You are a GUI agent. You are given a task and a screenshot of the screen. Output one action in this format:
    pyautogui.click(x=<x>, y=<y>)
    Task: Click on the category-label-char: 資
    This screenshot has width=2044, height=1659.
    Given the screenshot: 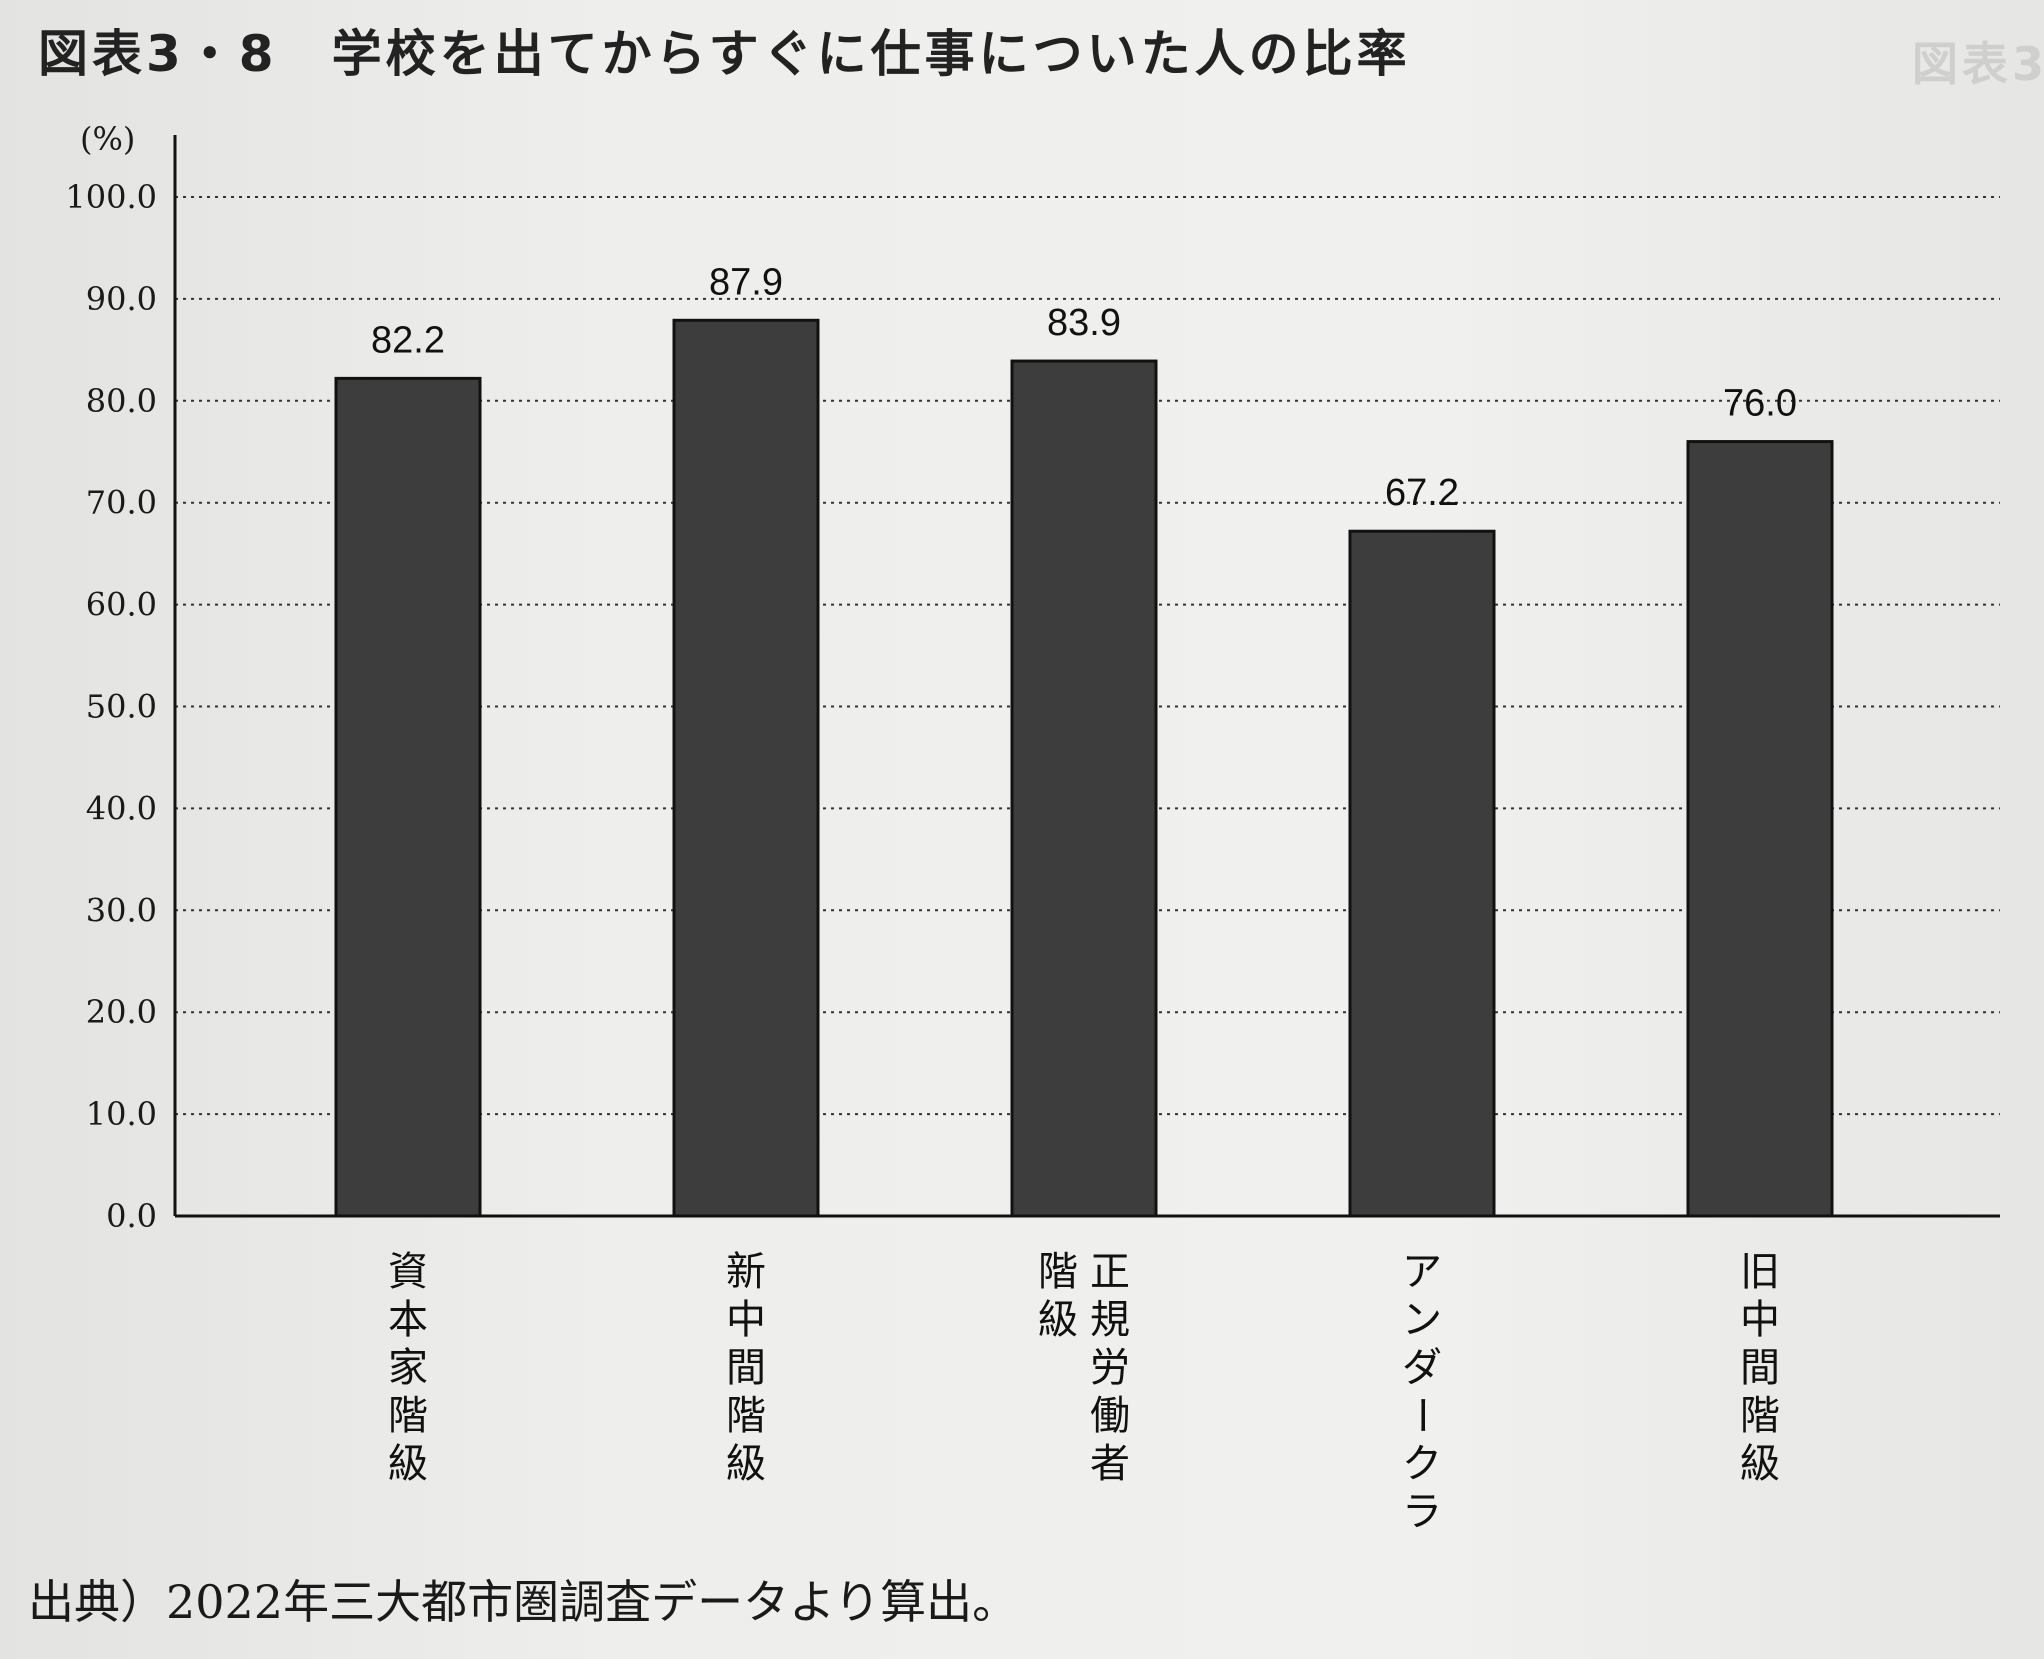 What is the action you would take?
    pyautogui.click(x=408, y=1272)
    